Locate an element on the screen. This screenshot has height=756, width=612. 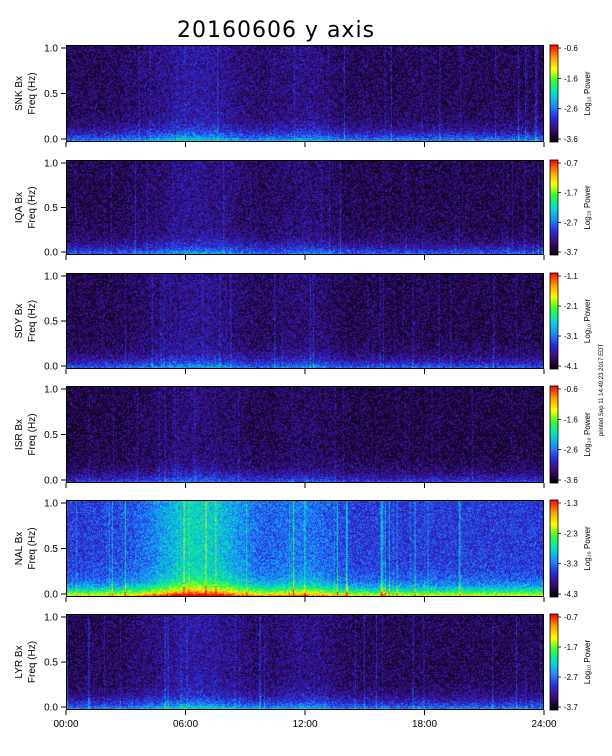
colorbar-tick-label: -4.1 is located at coordinates (571, 366).